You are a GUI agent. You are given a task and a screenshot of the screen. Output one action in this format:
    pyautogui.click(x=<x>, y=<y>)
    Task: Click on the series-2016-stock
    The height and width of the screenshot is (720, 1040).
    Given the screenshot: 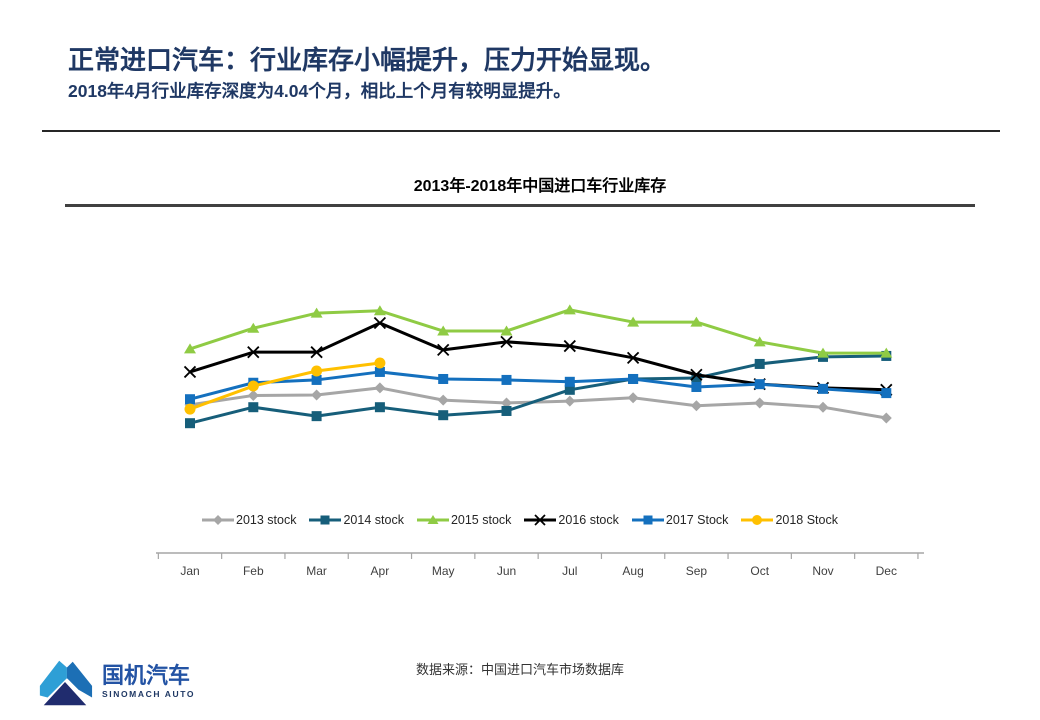 What is the action you would take?
    pyautogui.click(x=538, y=356)
    